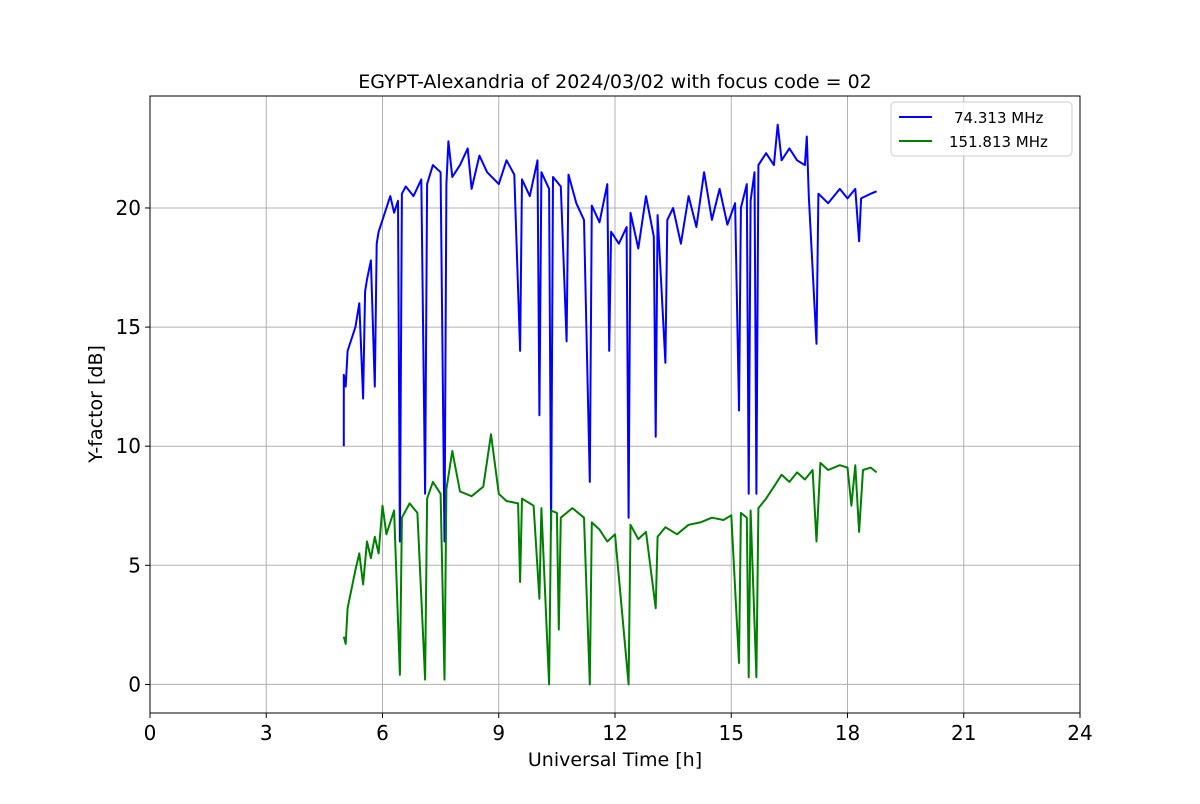  What do you see at coordinates (382, 733) in the screenshot?
I see `x-tick-label: 6` at bounding box center [382, 733].